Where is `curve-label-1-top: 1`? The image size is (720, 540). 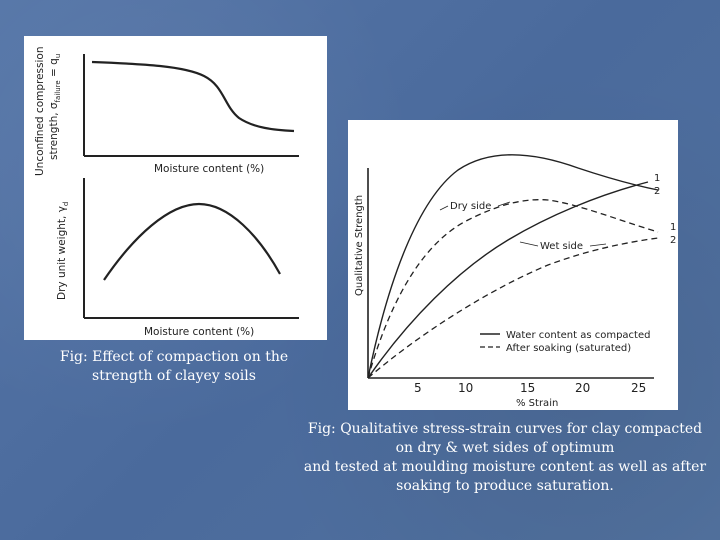
curve-label-1-top: 1 is located at coordinates (657, 178).